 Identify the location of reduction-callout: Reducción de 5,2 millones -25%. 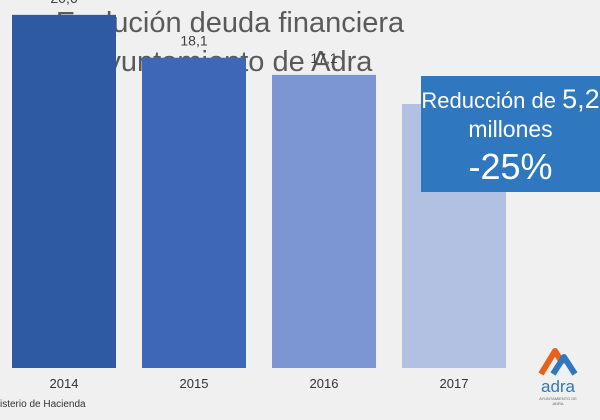
(510, 134).